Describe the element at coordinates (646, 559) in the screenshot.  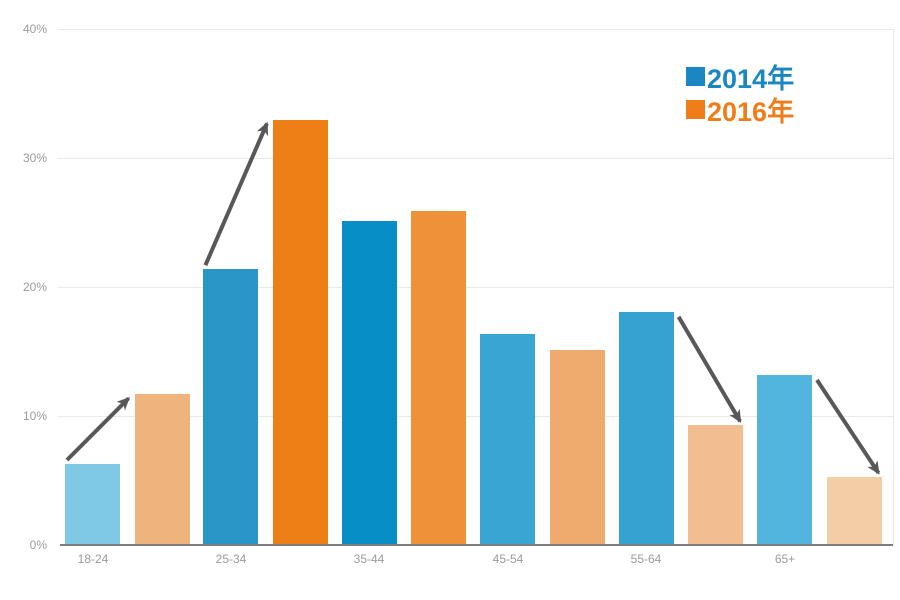
I see `x-axis-label-55-64: 55-64` at that location.